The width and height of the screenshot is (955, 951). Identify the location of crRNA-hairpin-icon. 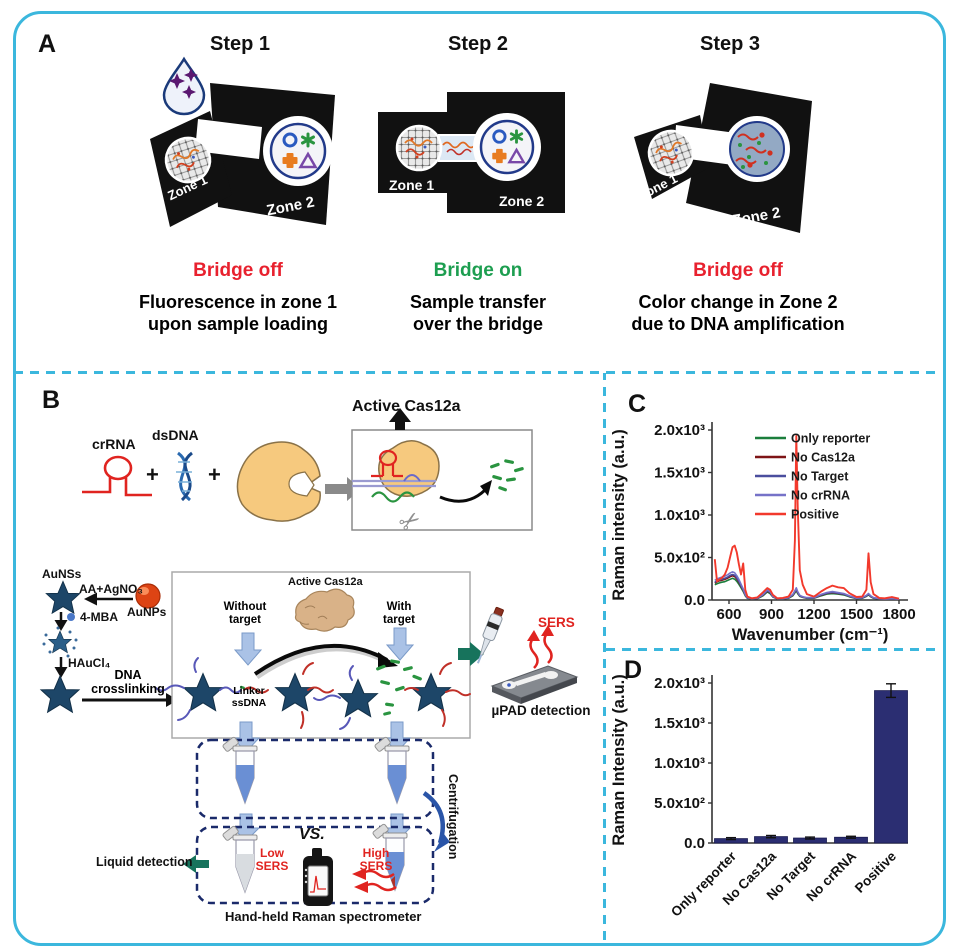
(117, 476).